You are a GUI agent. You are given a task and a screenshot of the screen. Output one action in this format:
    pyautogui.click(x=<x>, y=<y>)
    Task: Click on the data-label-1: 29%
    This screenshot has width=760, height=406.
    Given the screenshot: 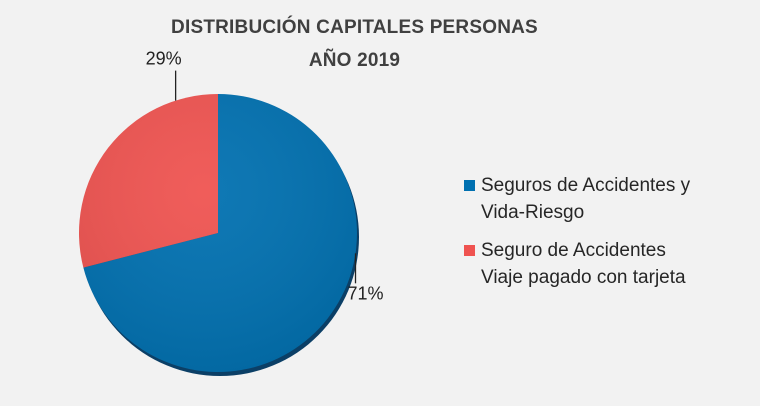 What is the action you would take?
    pyautogui.click(x=164, y=59)
    